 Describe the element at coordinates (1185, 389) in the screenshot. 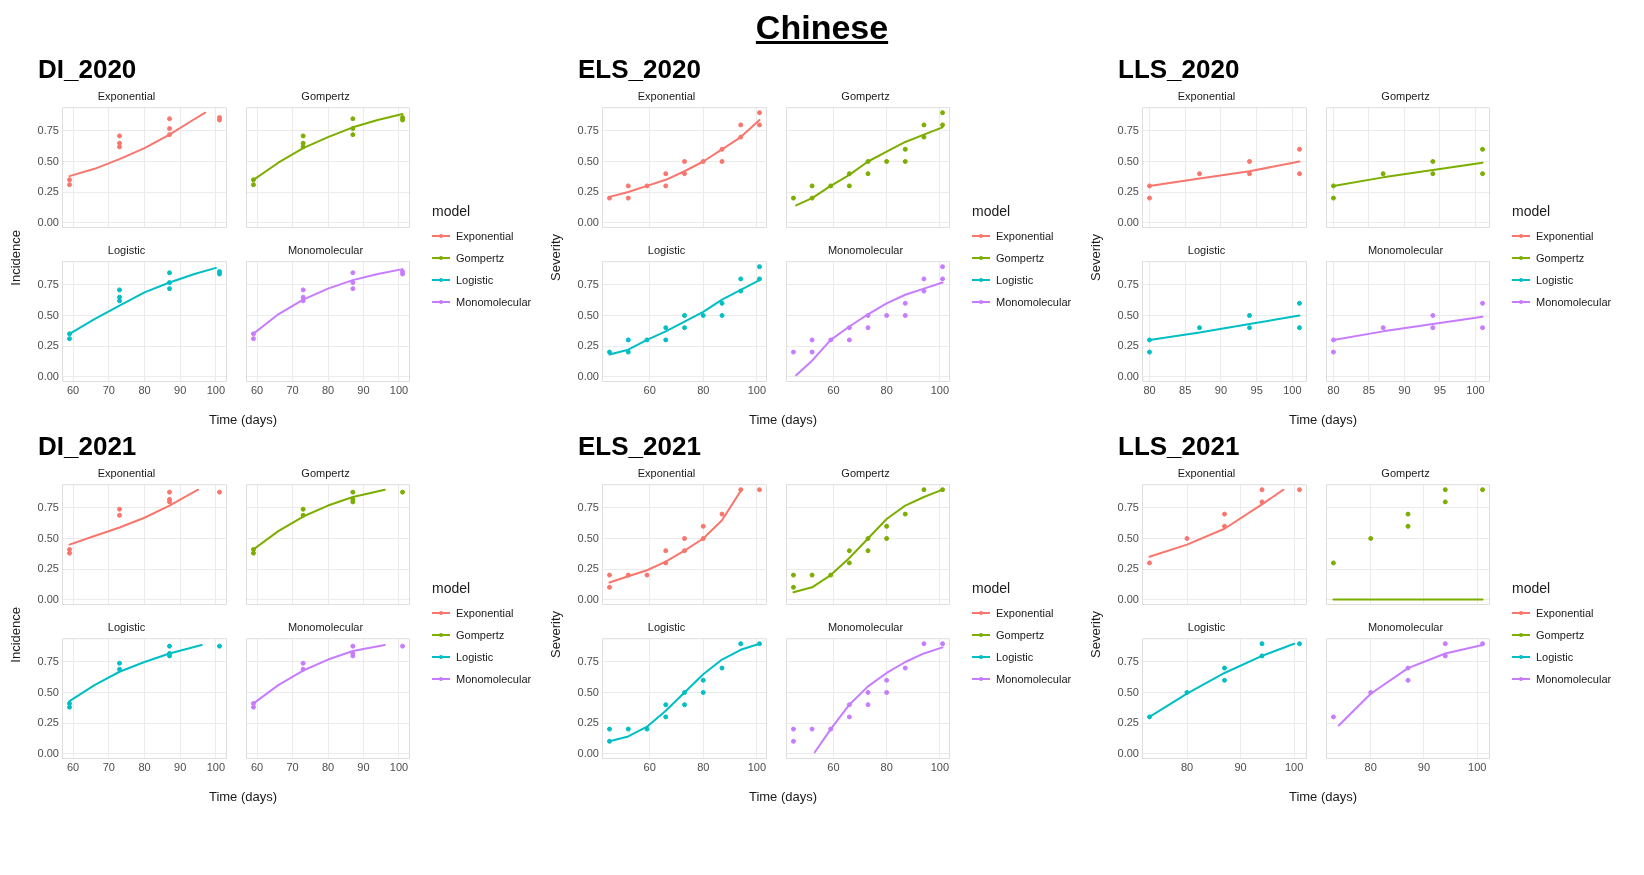

I see `x-tick-label: 85` at that location.